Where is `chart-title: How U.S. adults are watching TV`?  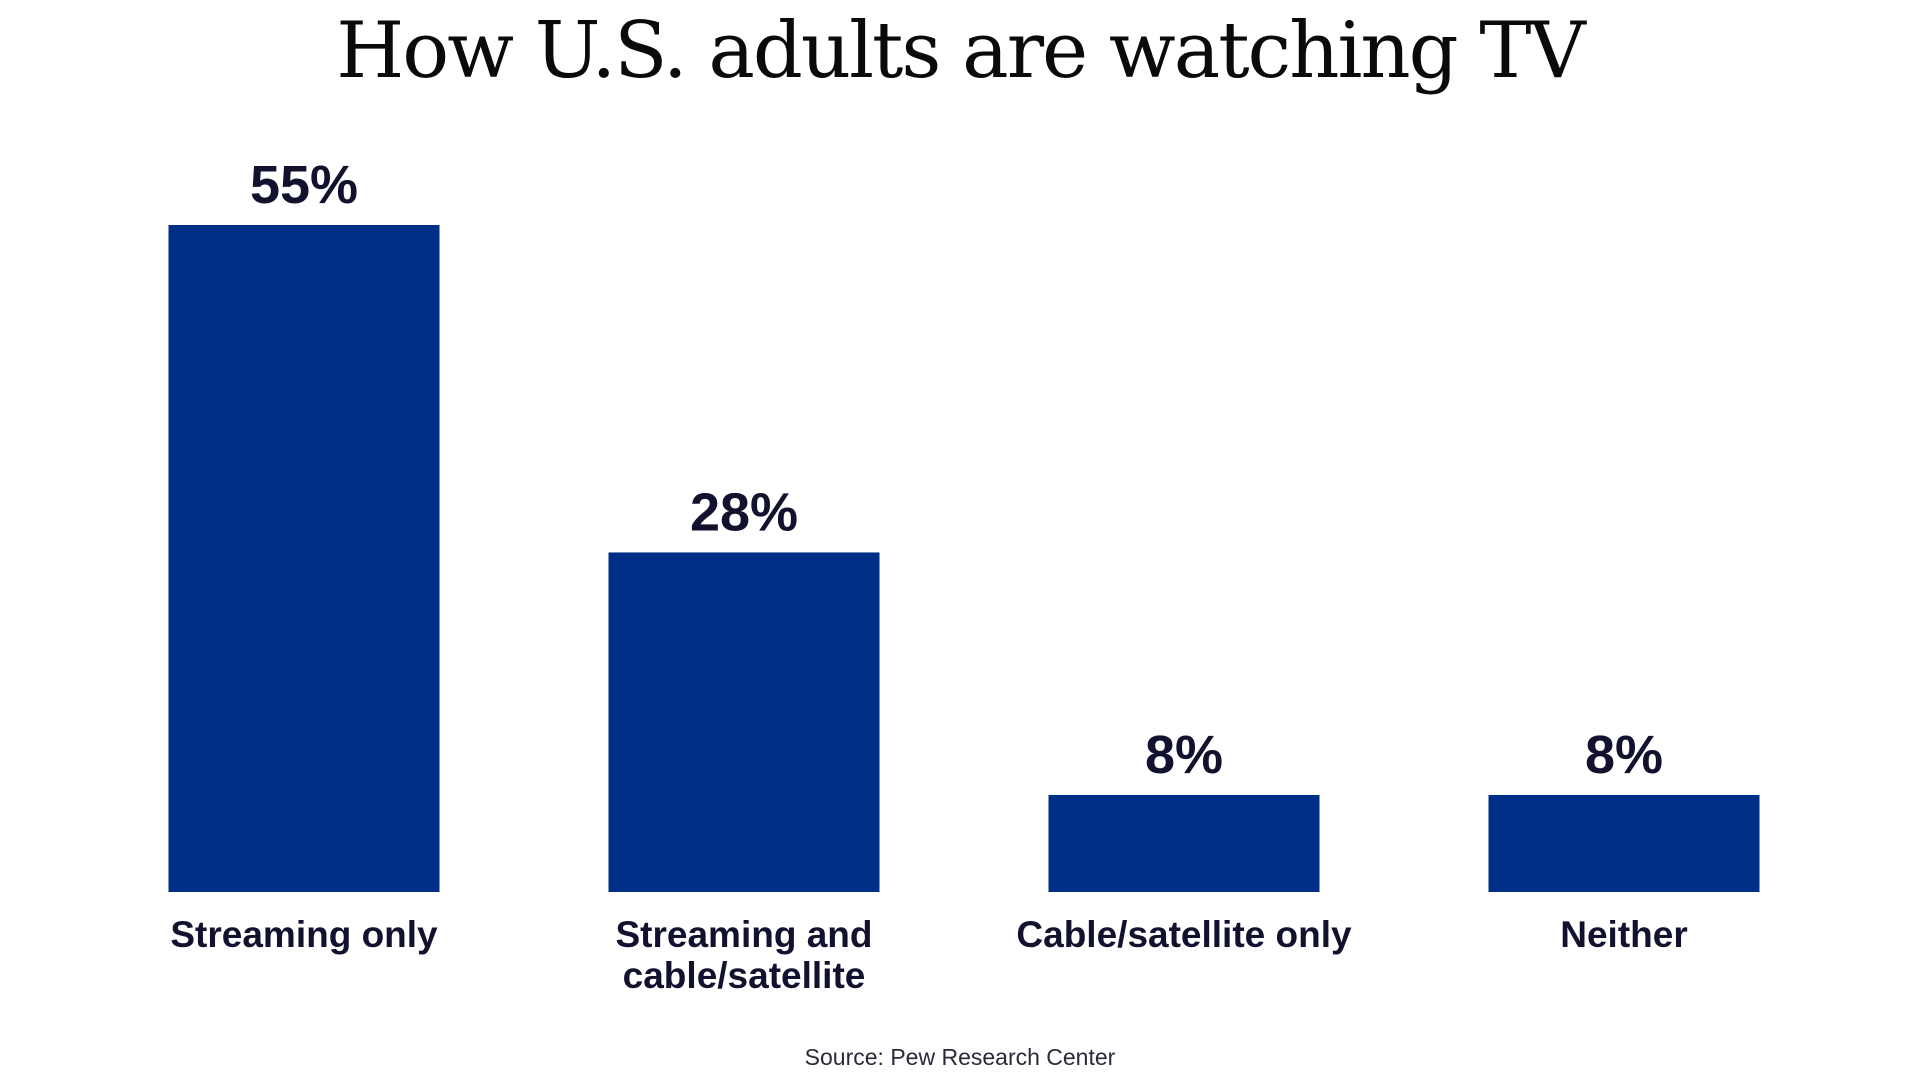 chart-title: How U.S. adults are watching TV is located at coordinates (960, 51).